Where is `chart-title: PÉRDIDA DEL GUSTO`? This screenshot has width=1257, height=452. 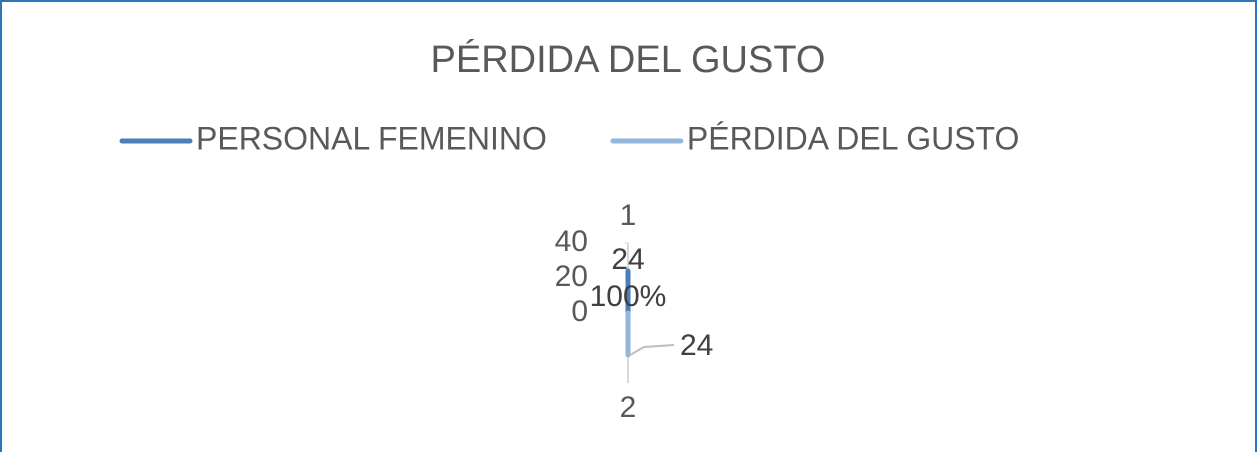 chart-title: PÉRDIDA DEL GUSTO is located at coordinates (628, 59).